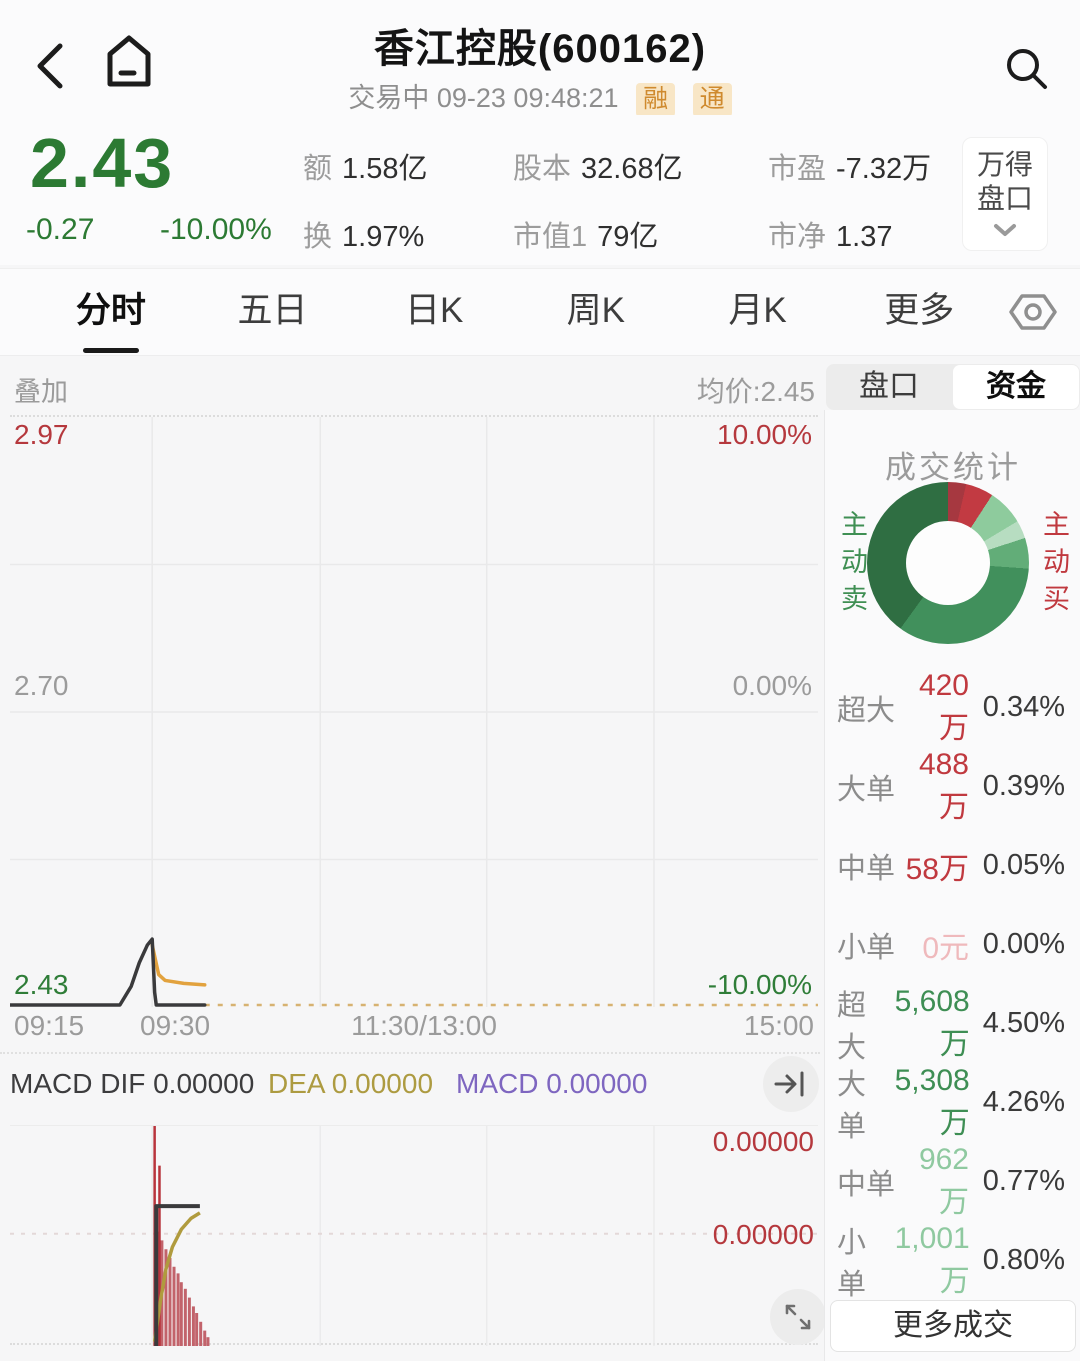  I want to click on flow-row-percent: 4.50%, so click(1023, 1023).